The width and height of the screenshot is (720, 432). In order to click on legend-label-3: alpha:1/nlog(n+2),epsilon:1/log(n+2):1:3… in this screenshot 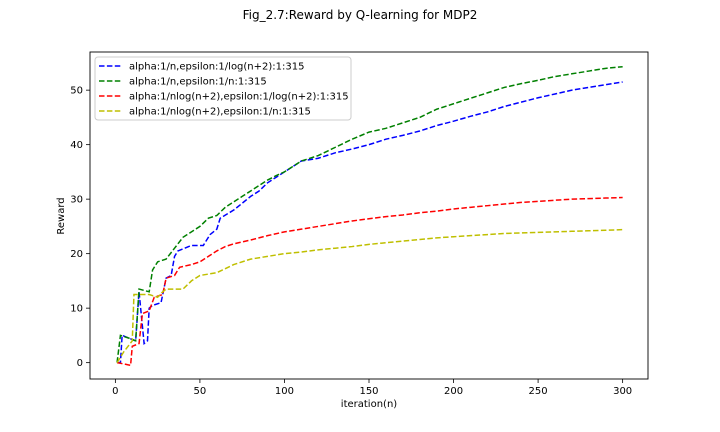, I will do `click(239, 97)`.